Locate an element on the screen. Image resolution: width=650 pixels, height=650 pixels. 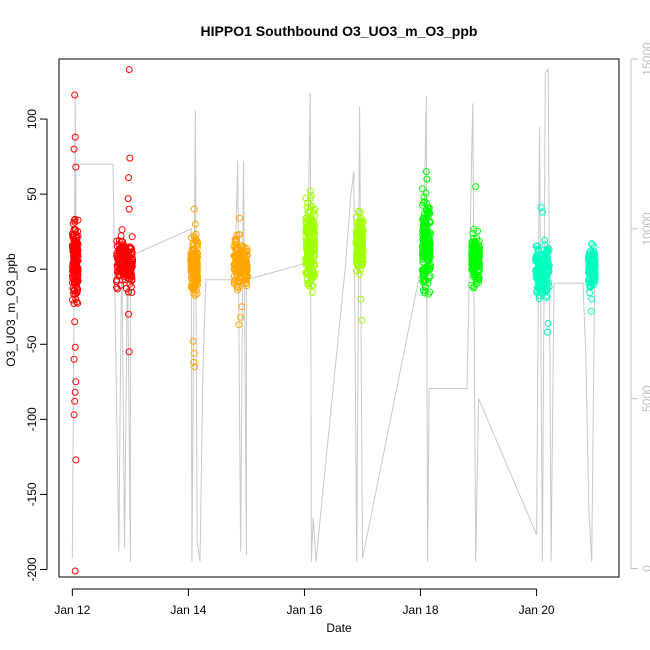
series-flight-3a is located at coordinates (310, 241).